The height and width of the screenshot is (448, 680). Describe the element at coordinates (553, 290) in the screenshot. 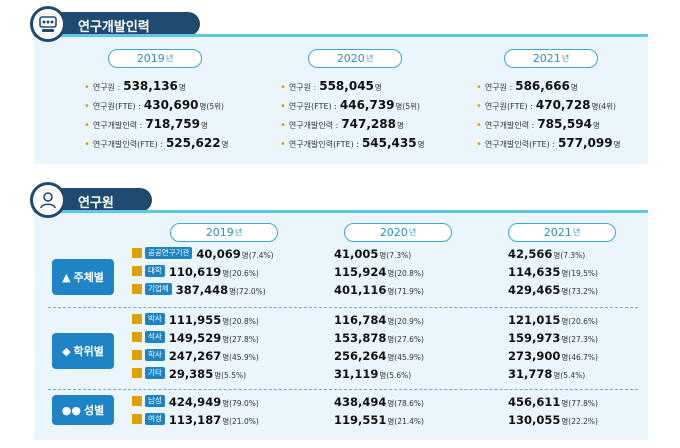

I see `table-cell: 429,465 명 (73.2%)` at that location.